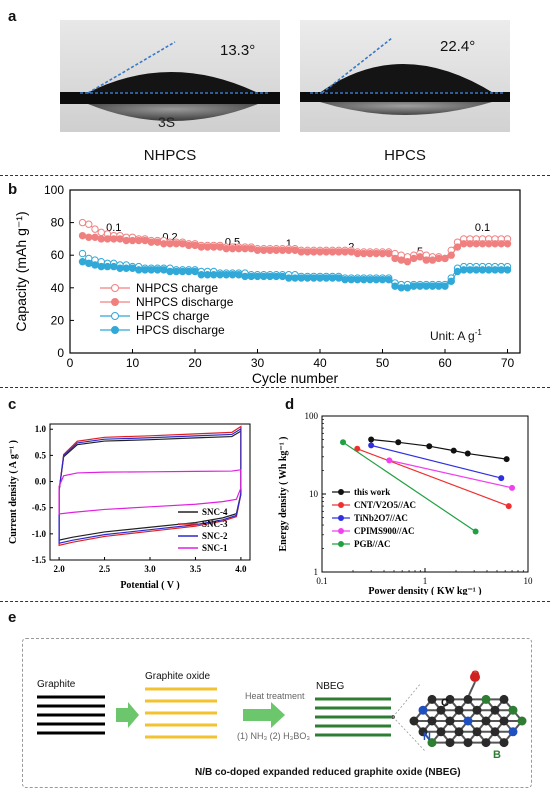 This screenshot has width=550, height=795. I want to click on graphite-oxide-layers, so click(181, 713).